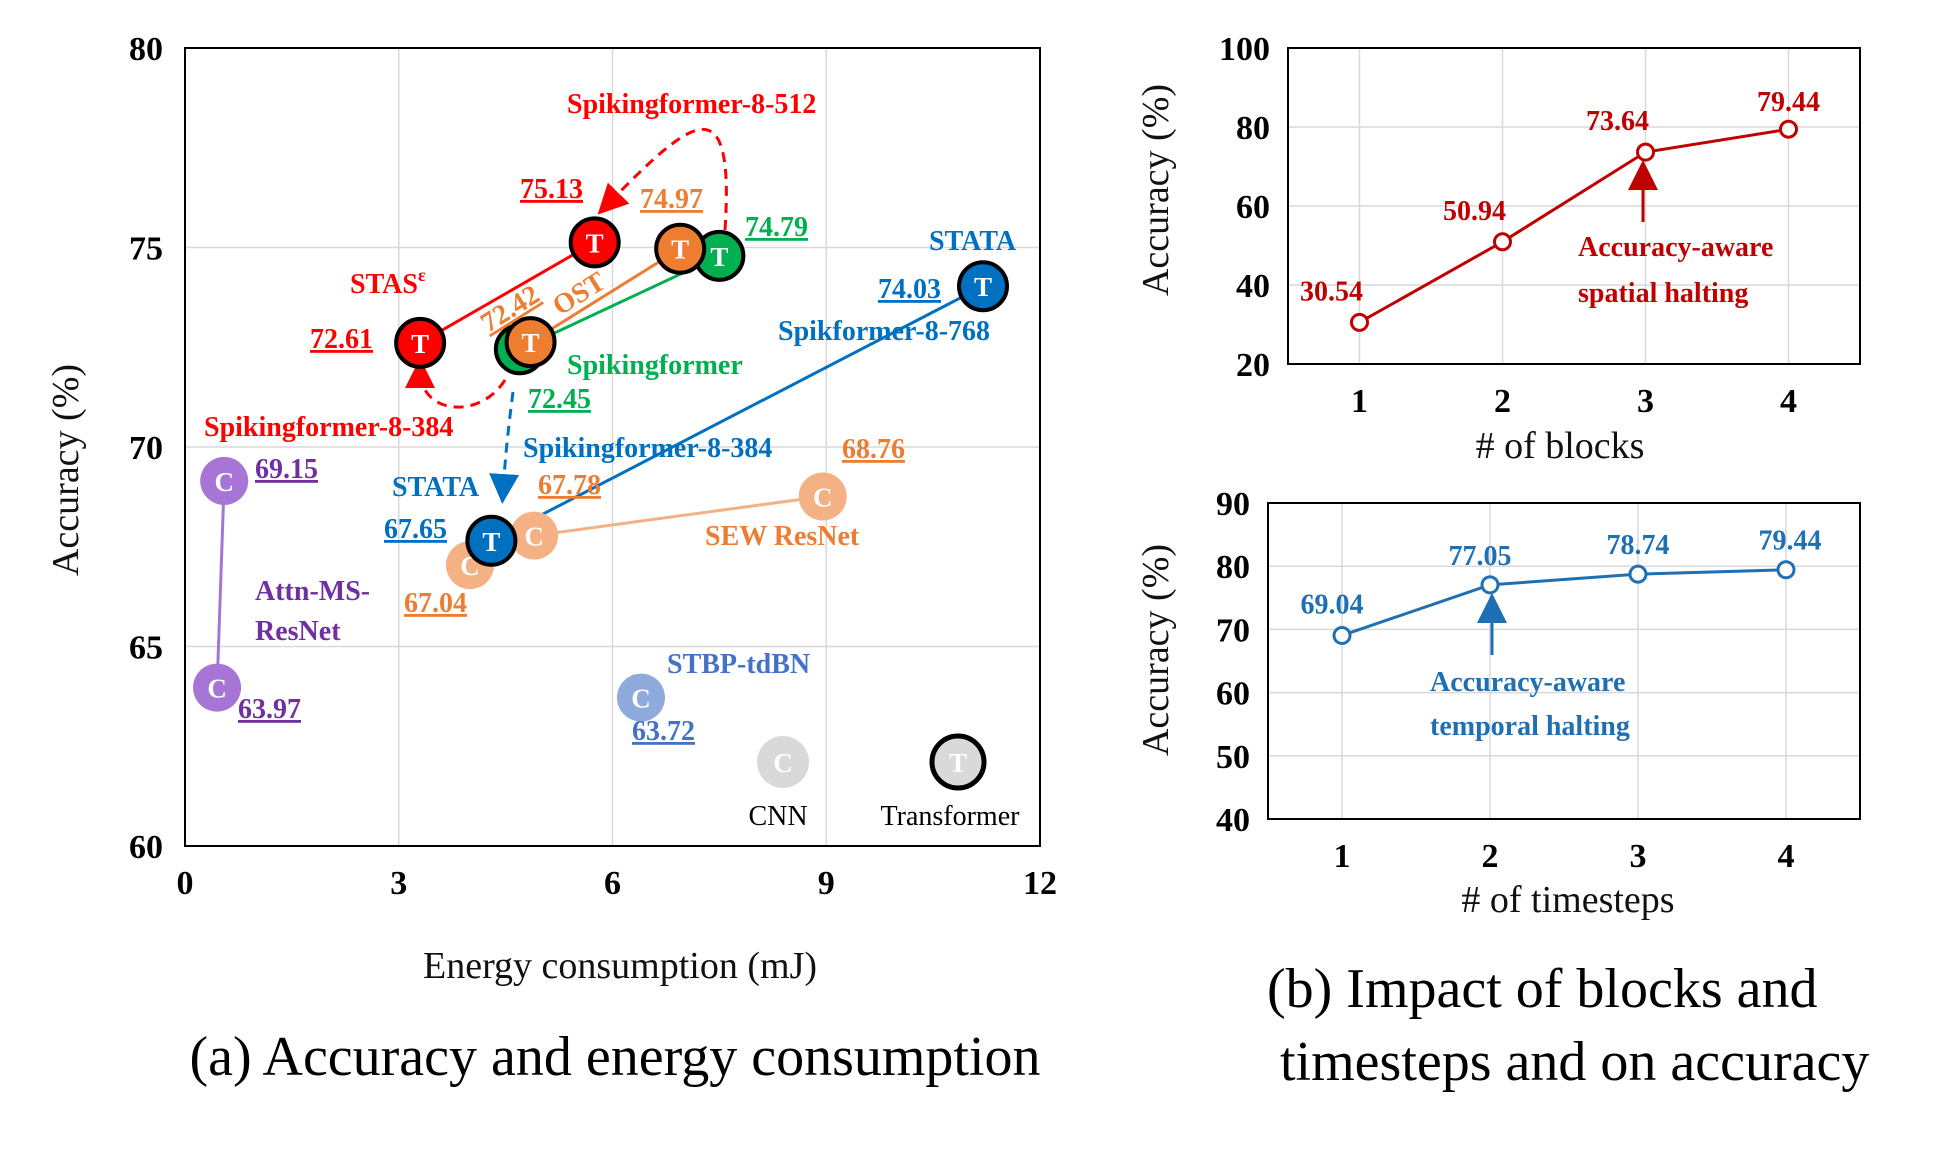  I want to click on ytick-20: 20, so click(1253, 365).